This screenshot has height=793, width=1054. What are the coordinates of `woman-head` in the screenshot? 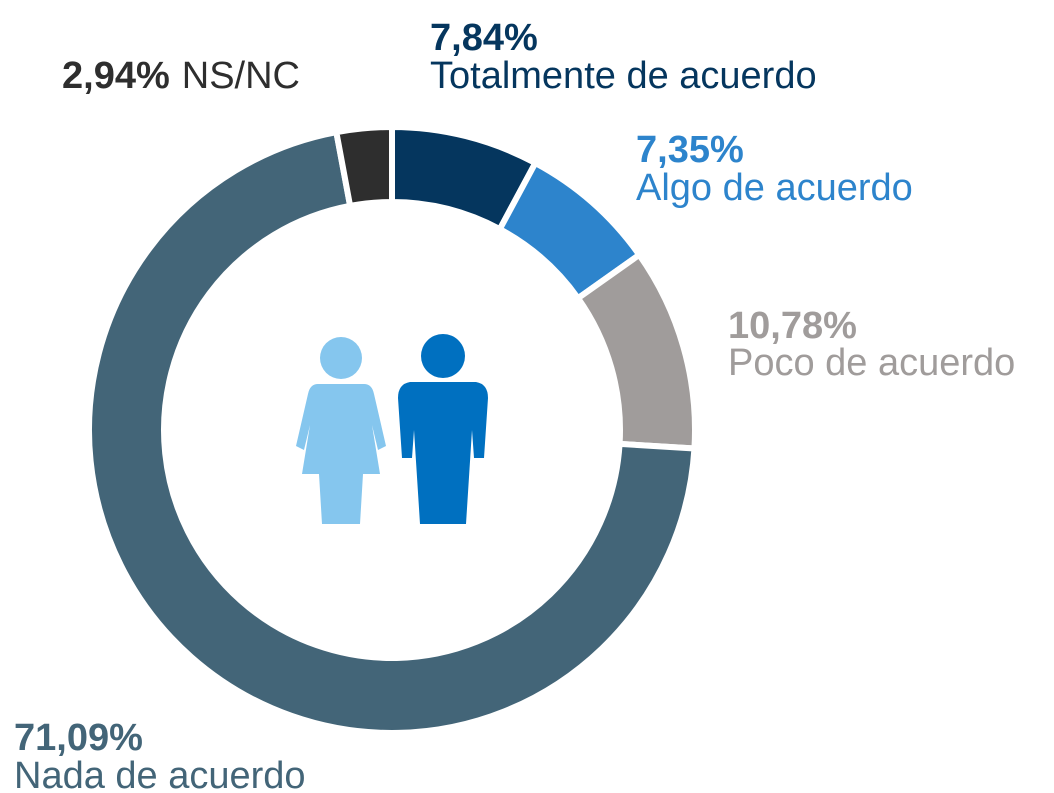 It's located at (341, 358).